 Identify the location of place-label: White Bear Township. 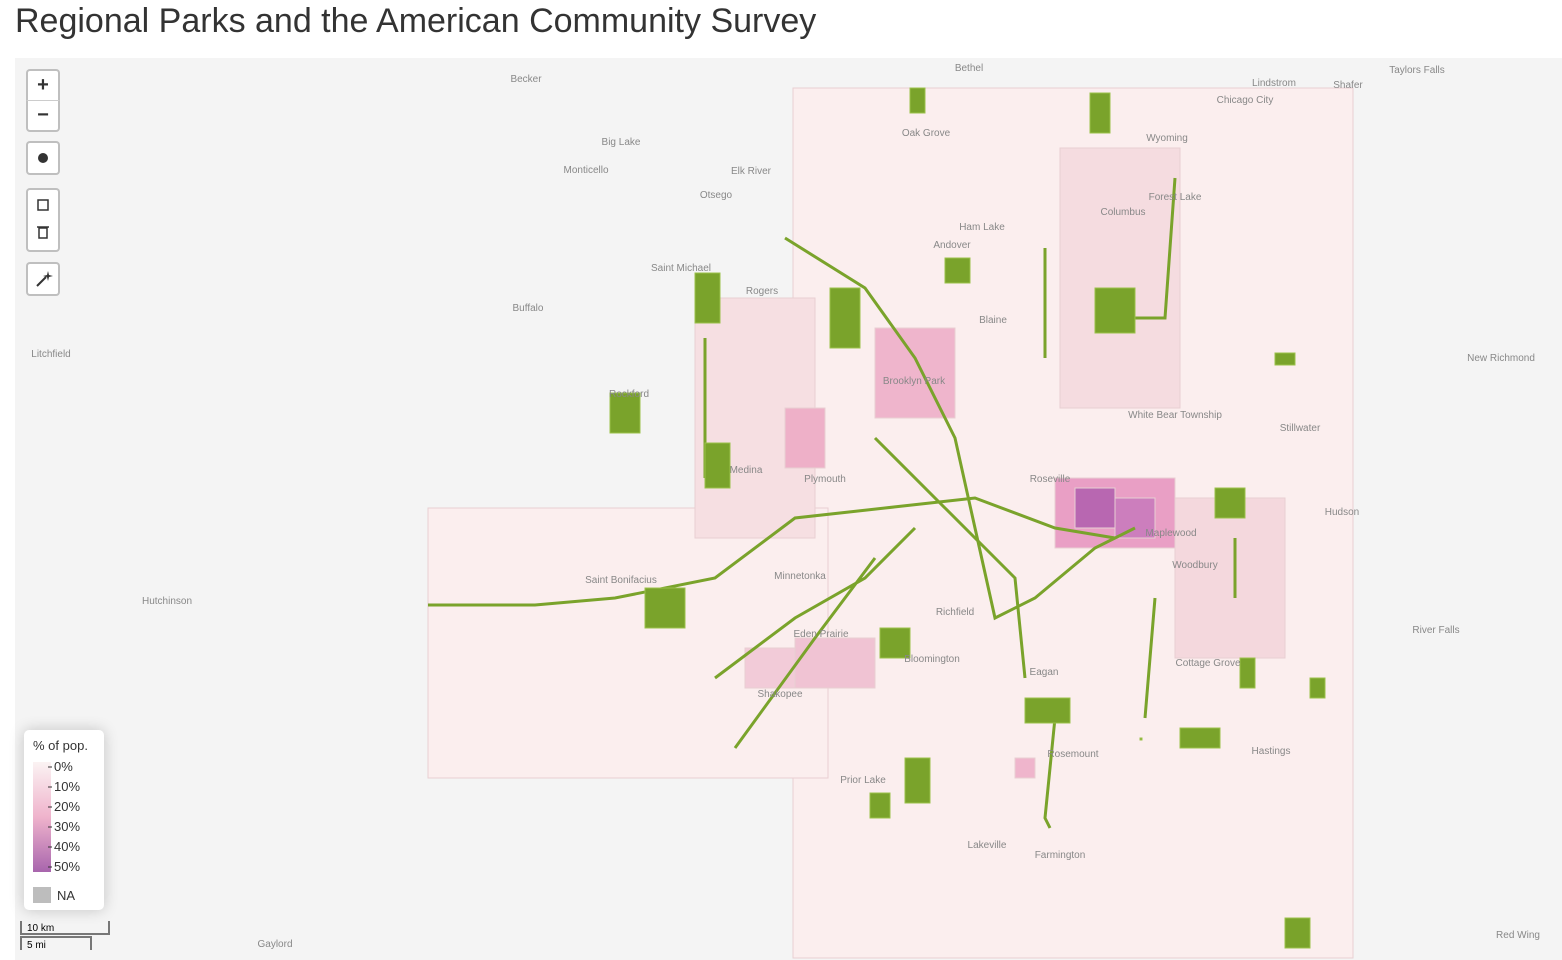
(1175, 415).